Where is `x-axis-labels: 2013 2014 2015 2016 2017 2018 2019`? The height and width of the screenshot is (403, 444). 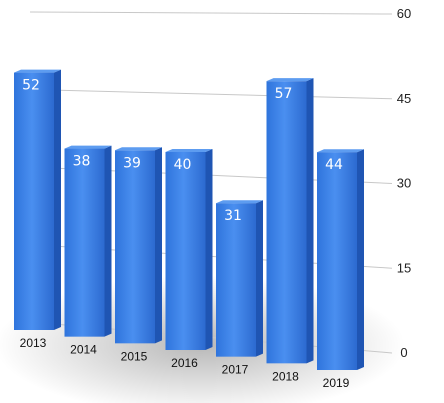
x-axis-labels: 2013 2014 2015 2016 2017 2018 2019 is located at coordinates (185, 363).